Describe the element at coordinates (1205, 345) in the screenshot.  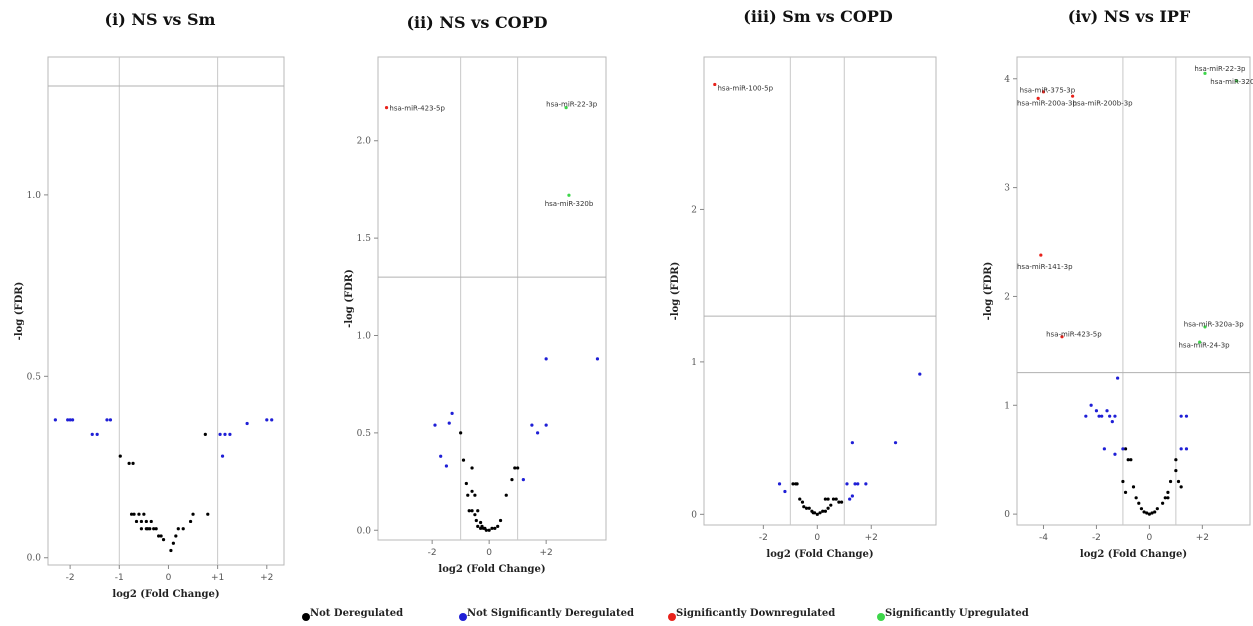
I see `mirna-label: hsa-miR-24-3p` at that location.